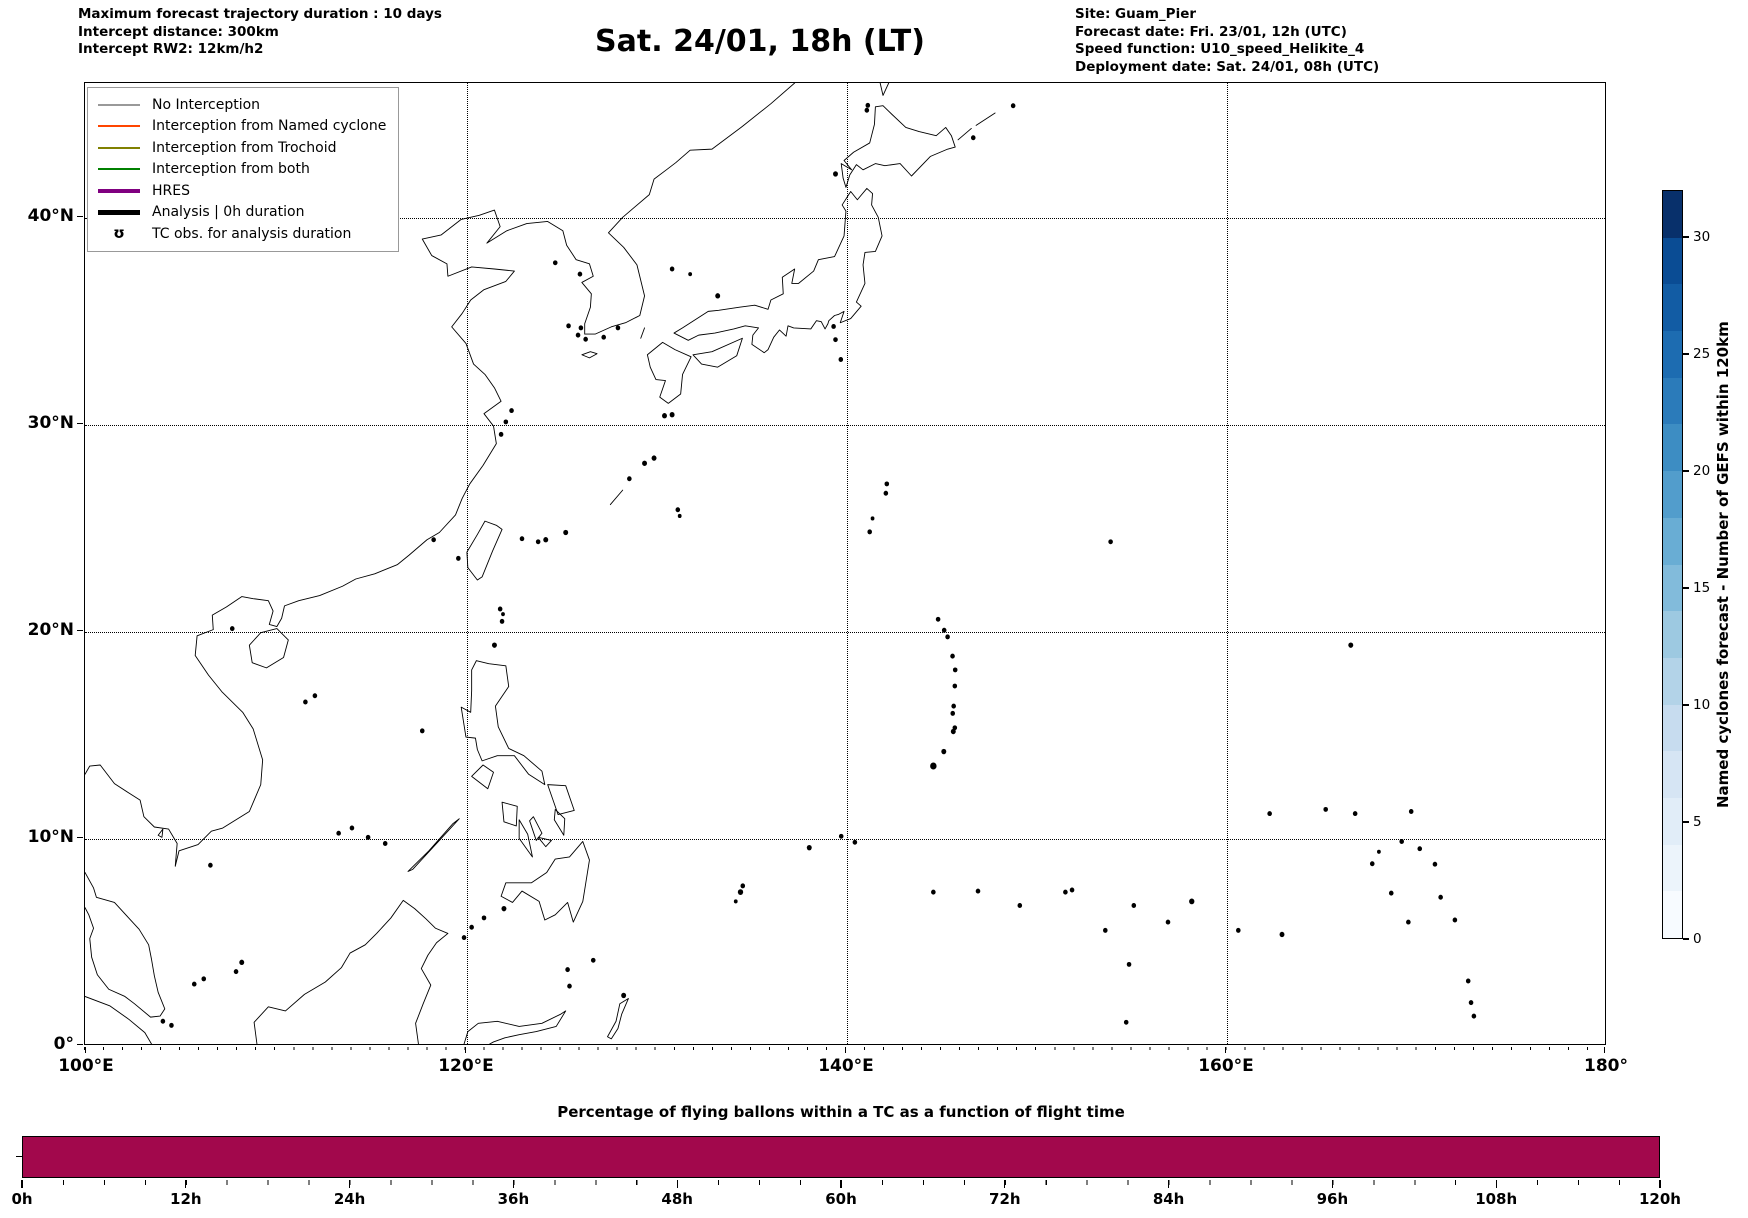 The image size is (1748, 1218). I want to click on xtick-100e, so click(86, 1049).